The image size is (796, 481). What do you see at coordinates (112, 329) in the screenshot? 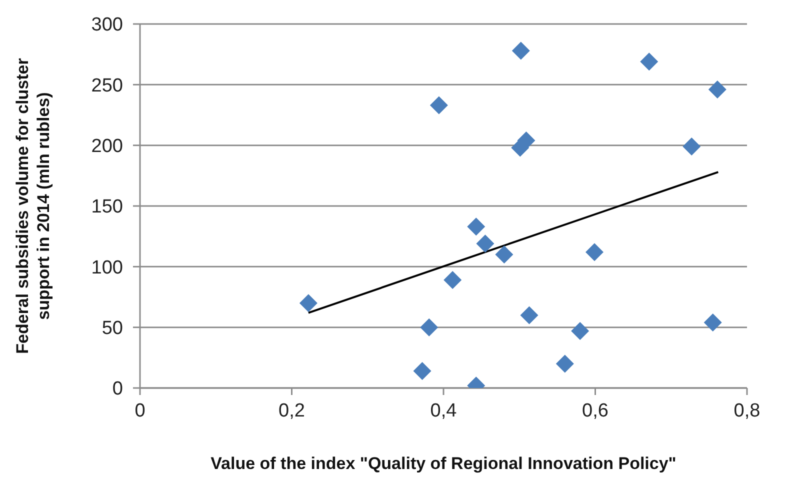
I see `y-tick-label: 50` at bounding box center [112, 329].